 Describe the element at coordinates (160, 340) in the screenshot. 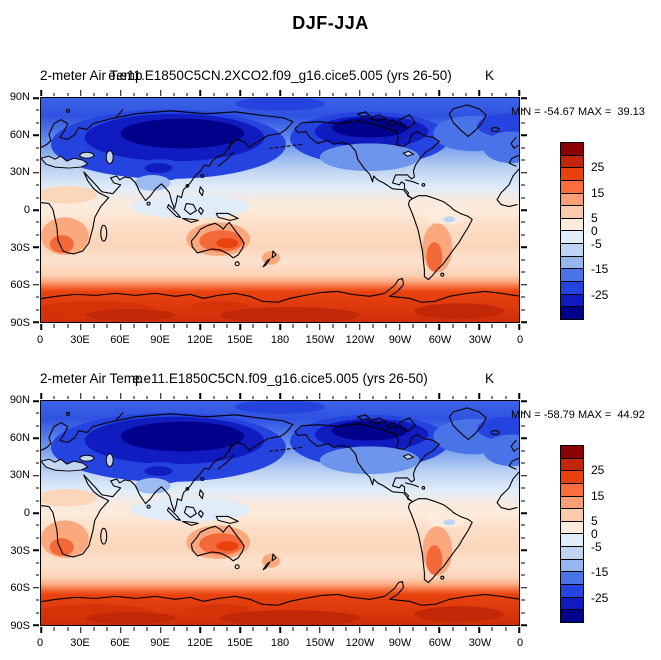

I see `x-tick-label: 90E` at that location.